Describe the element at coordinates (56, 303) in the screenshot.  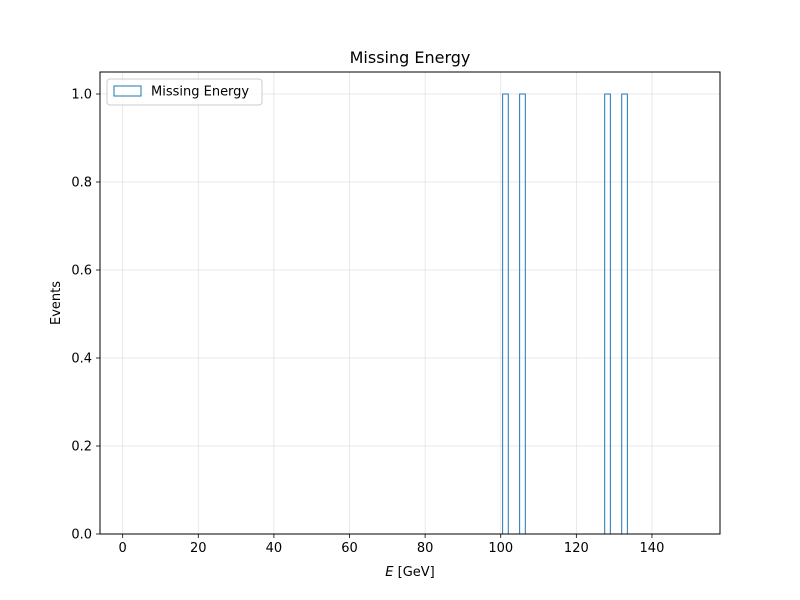
I see `y-axis-label: Events` at that location.